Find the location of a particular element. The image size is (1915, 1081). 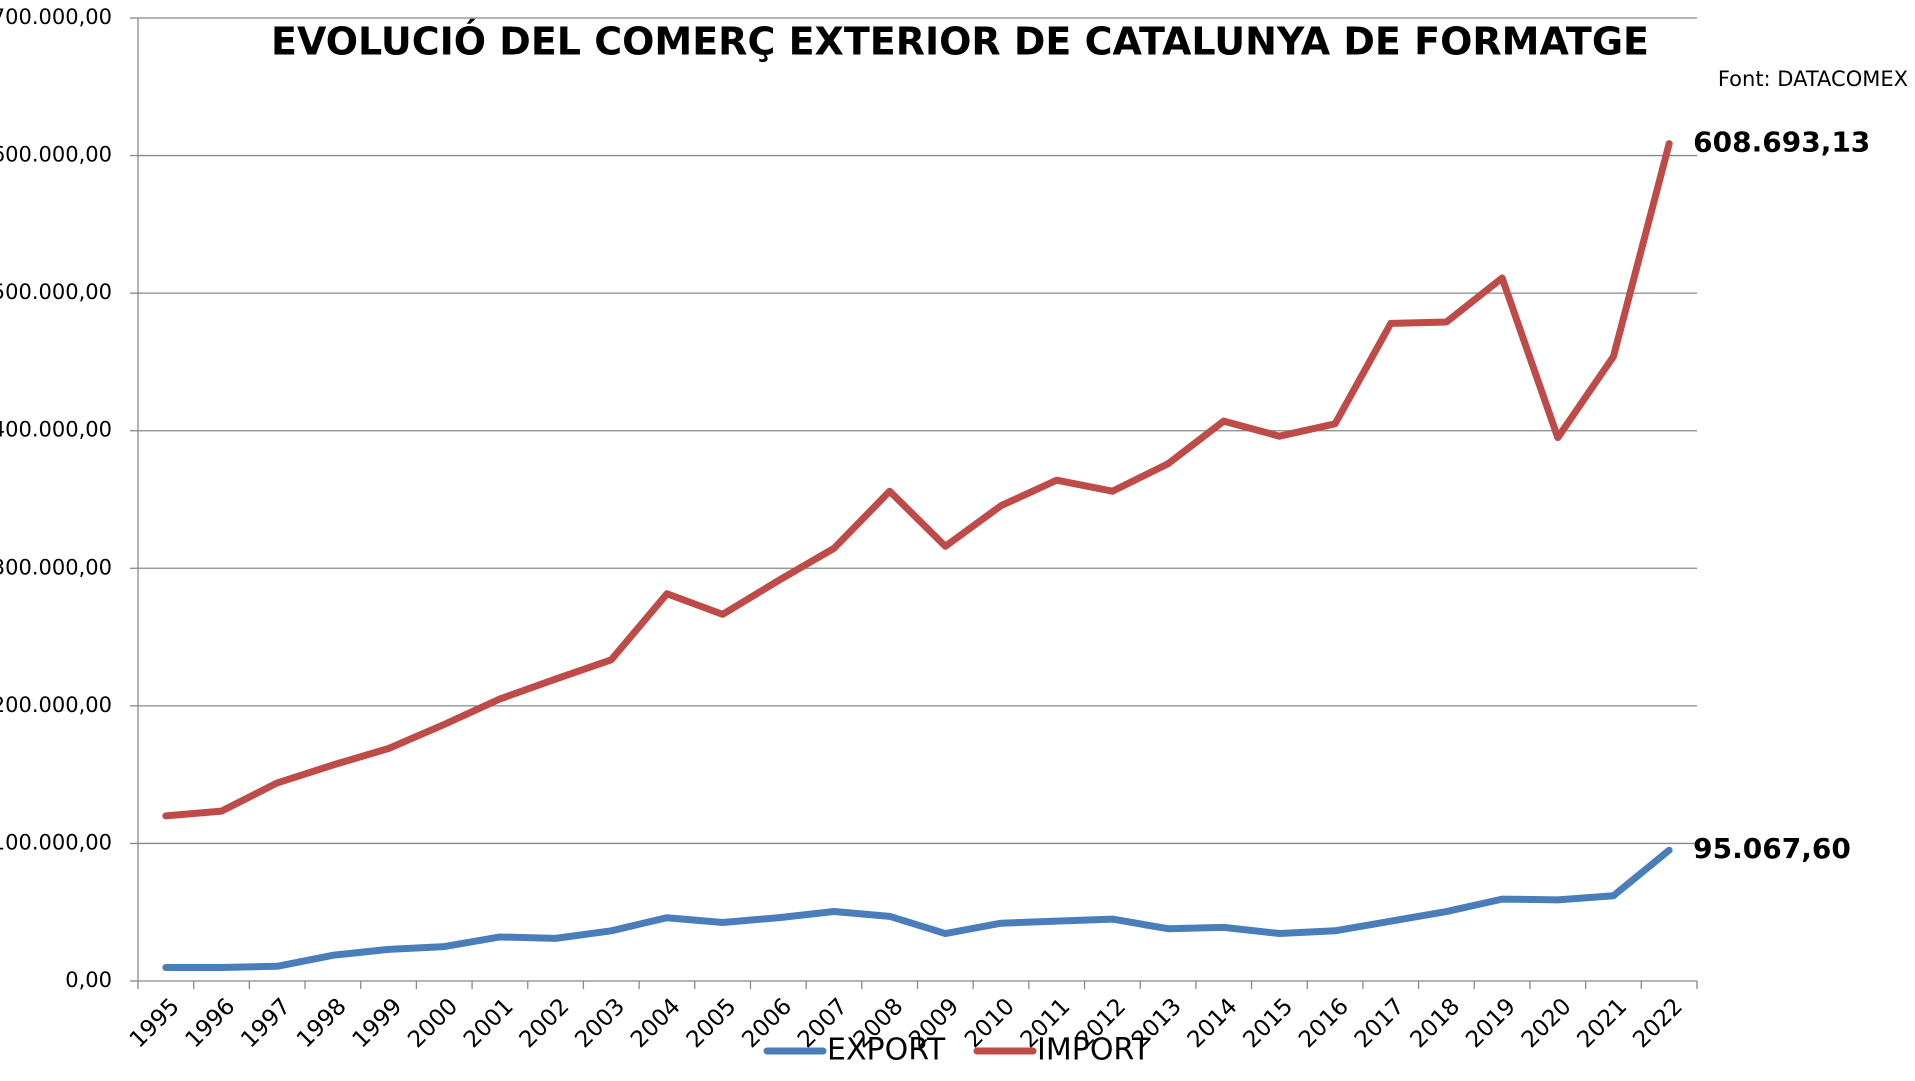

x-tick-label: 2000 is located at coordinates (433, 1023).